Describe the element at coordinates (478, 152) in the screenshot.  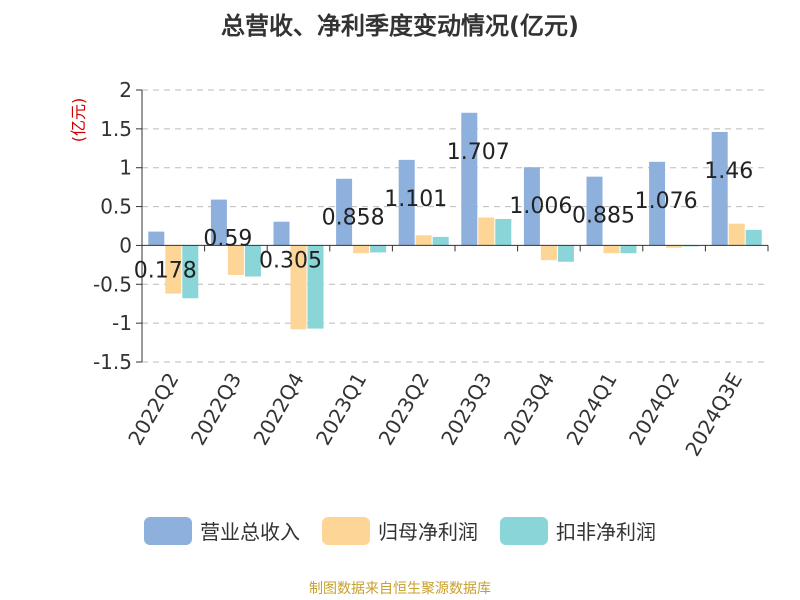
I see `data-label: 1.707` at that location.